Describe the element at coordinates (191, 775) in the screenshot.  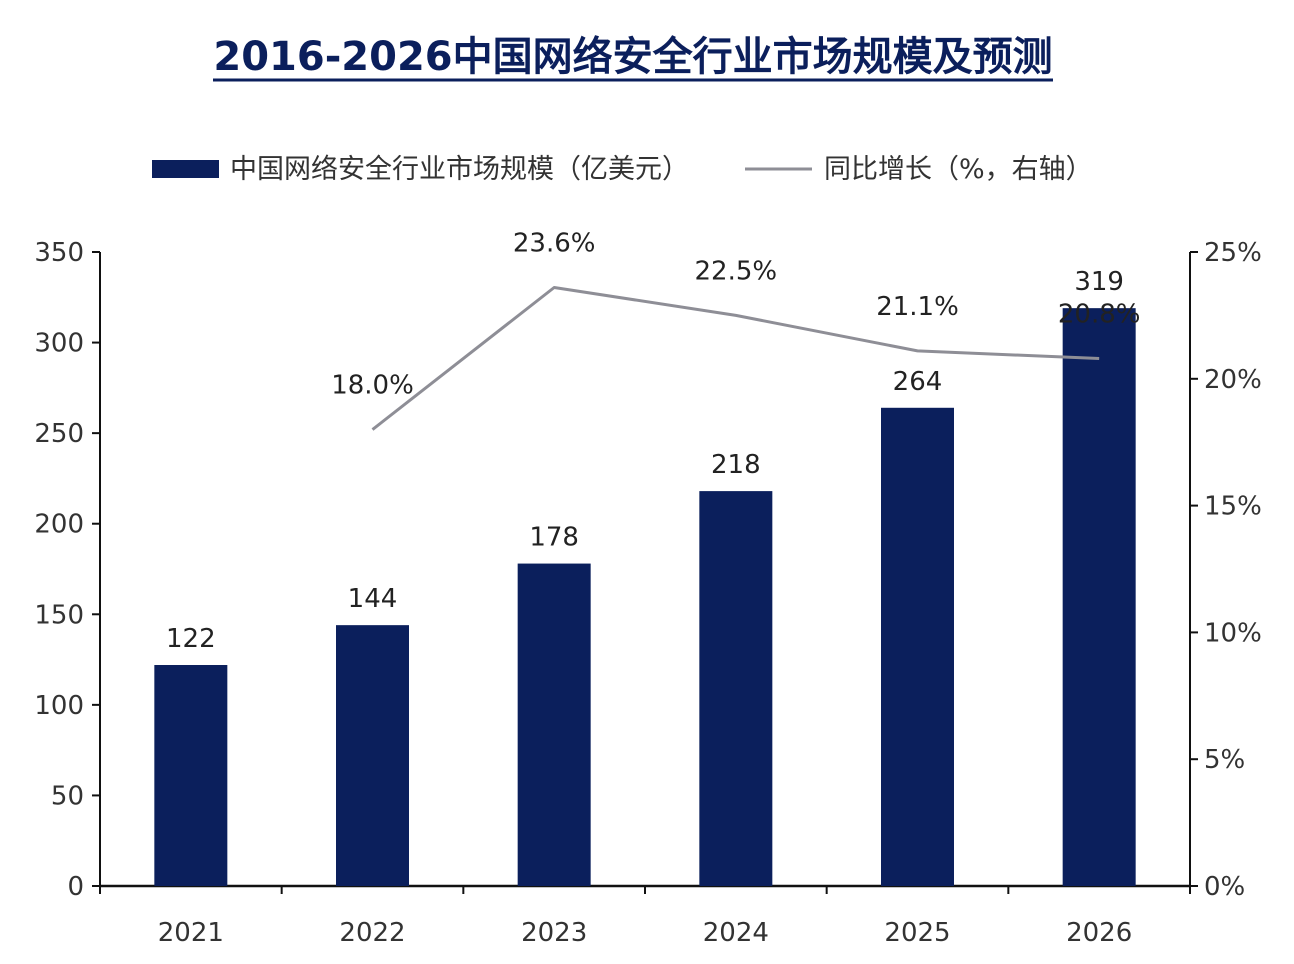
I see `bar-2021` at that location.